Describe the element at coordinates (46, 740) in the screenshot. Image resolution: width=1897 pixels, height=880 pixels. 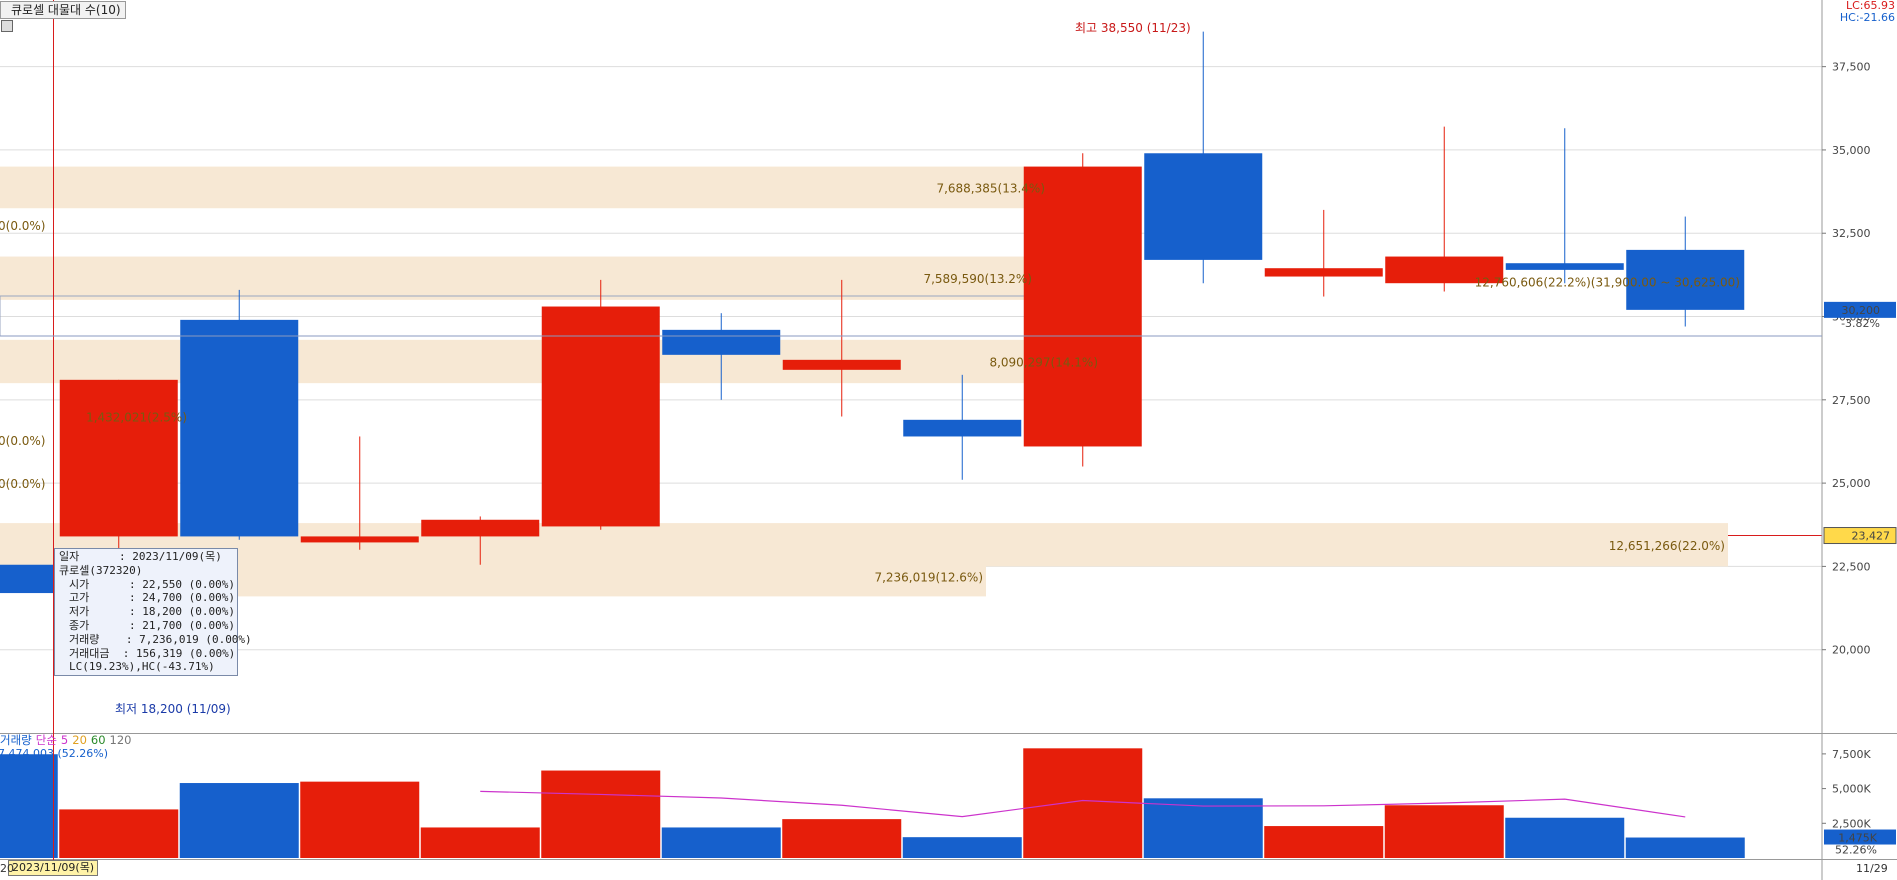
I see `legend-simple: 단순` at that location.